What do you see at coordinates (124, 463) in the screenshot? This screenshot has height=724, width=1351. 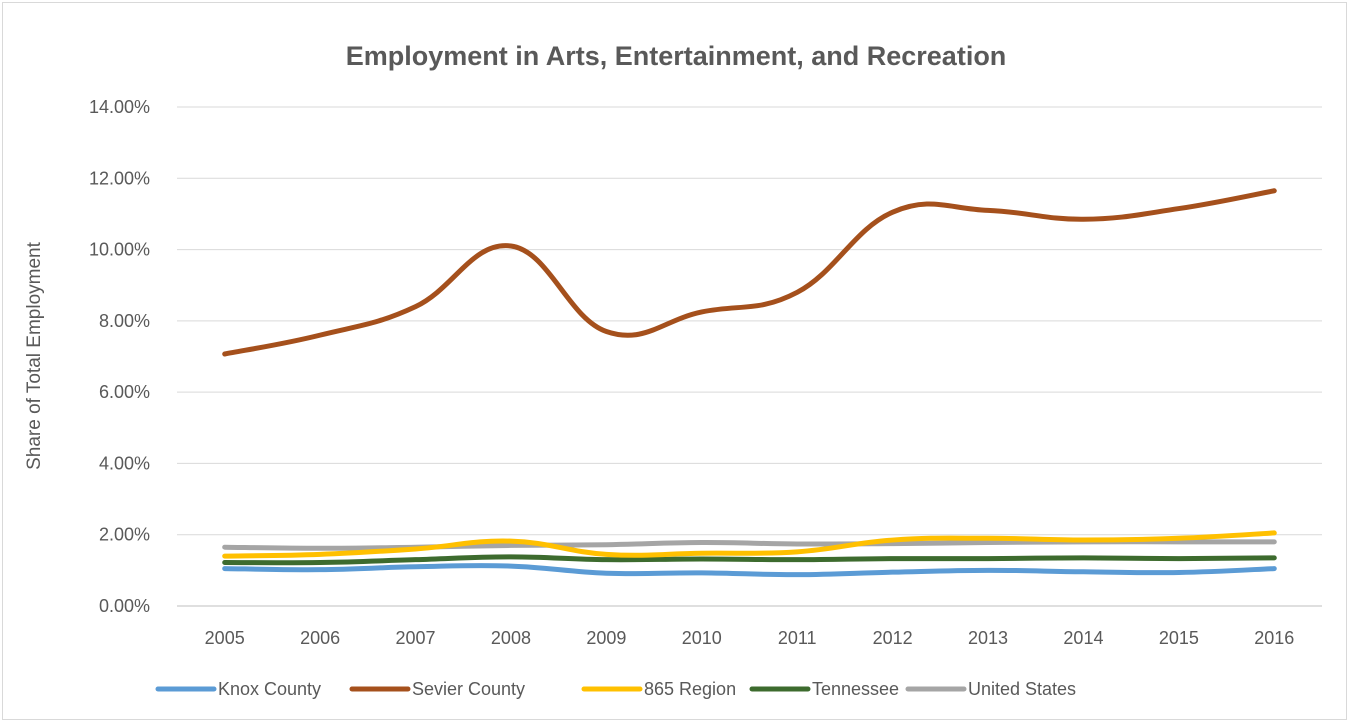 I see `y-tick-label: 4.00%` at bounding box center [124, 463].